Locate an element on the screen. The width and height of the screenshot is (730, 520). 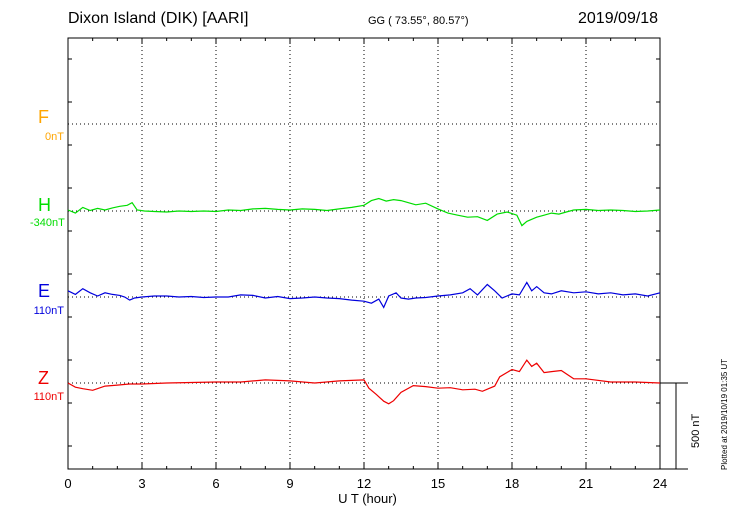
channel-z-baseline: 110nT is located at coordinates (48, 397).